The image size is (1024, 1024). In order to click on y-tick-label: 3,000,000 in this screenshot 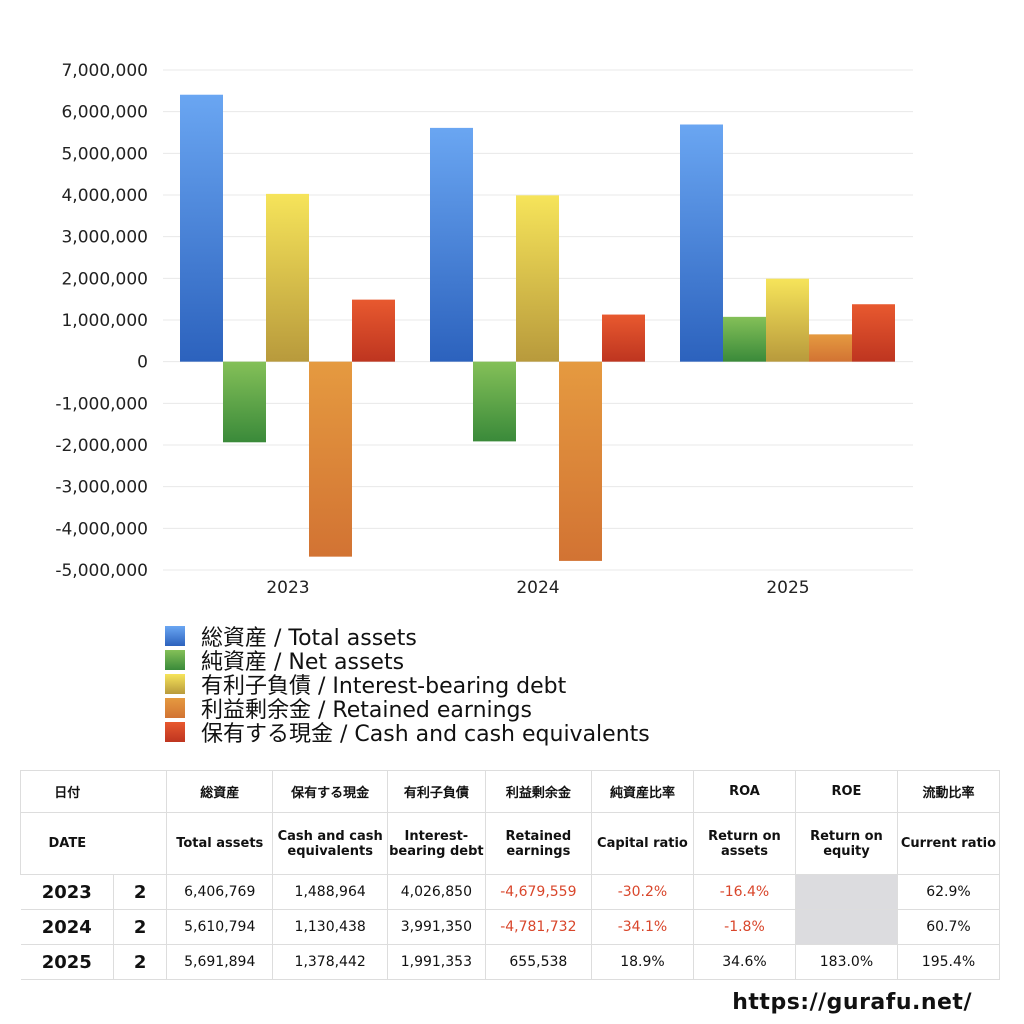, I will do `click(104, 238)`.